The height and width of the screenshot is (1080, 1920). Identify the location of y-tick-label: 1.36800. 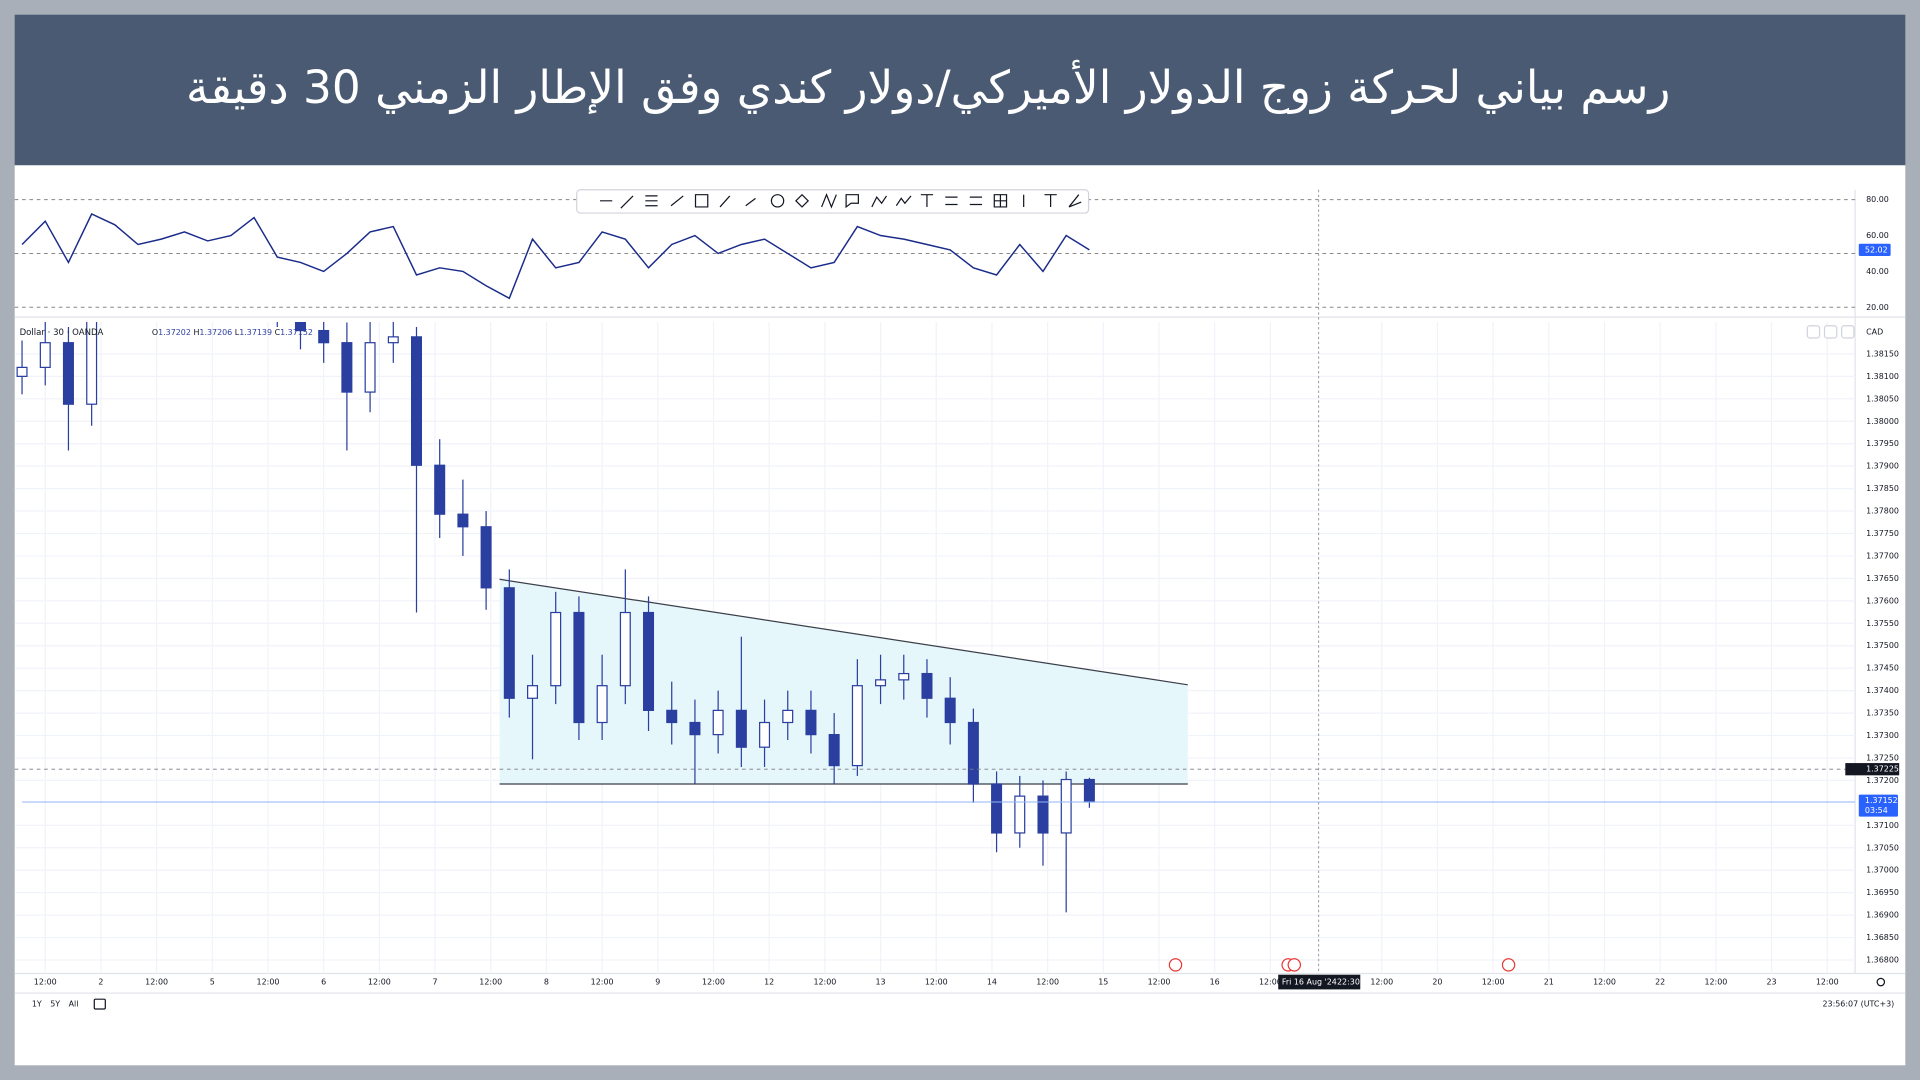
(1882, 960).